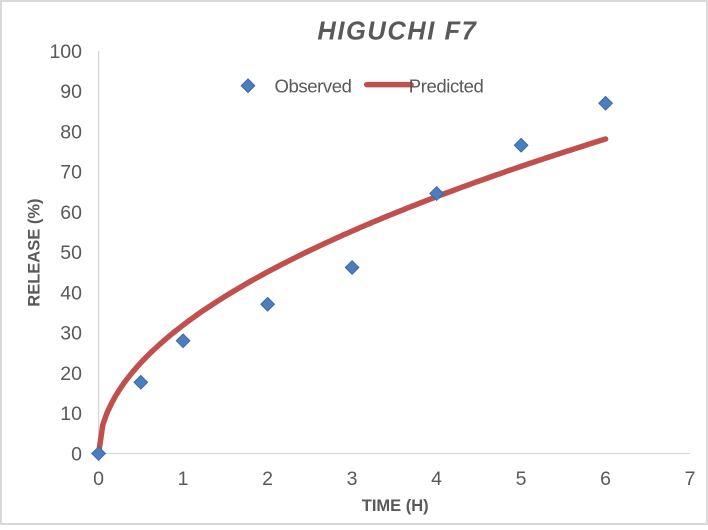 The height and width of the screenshot is (530, 708). What do you see at coordinates (65, 52) in the screenshot?
I see `svg-text: 100` at bounding box center [65, 52].